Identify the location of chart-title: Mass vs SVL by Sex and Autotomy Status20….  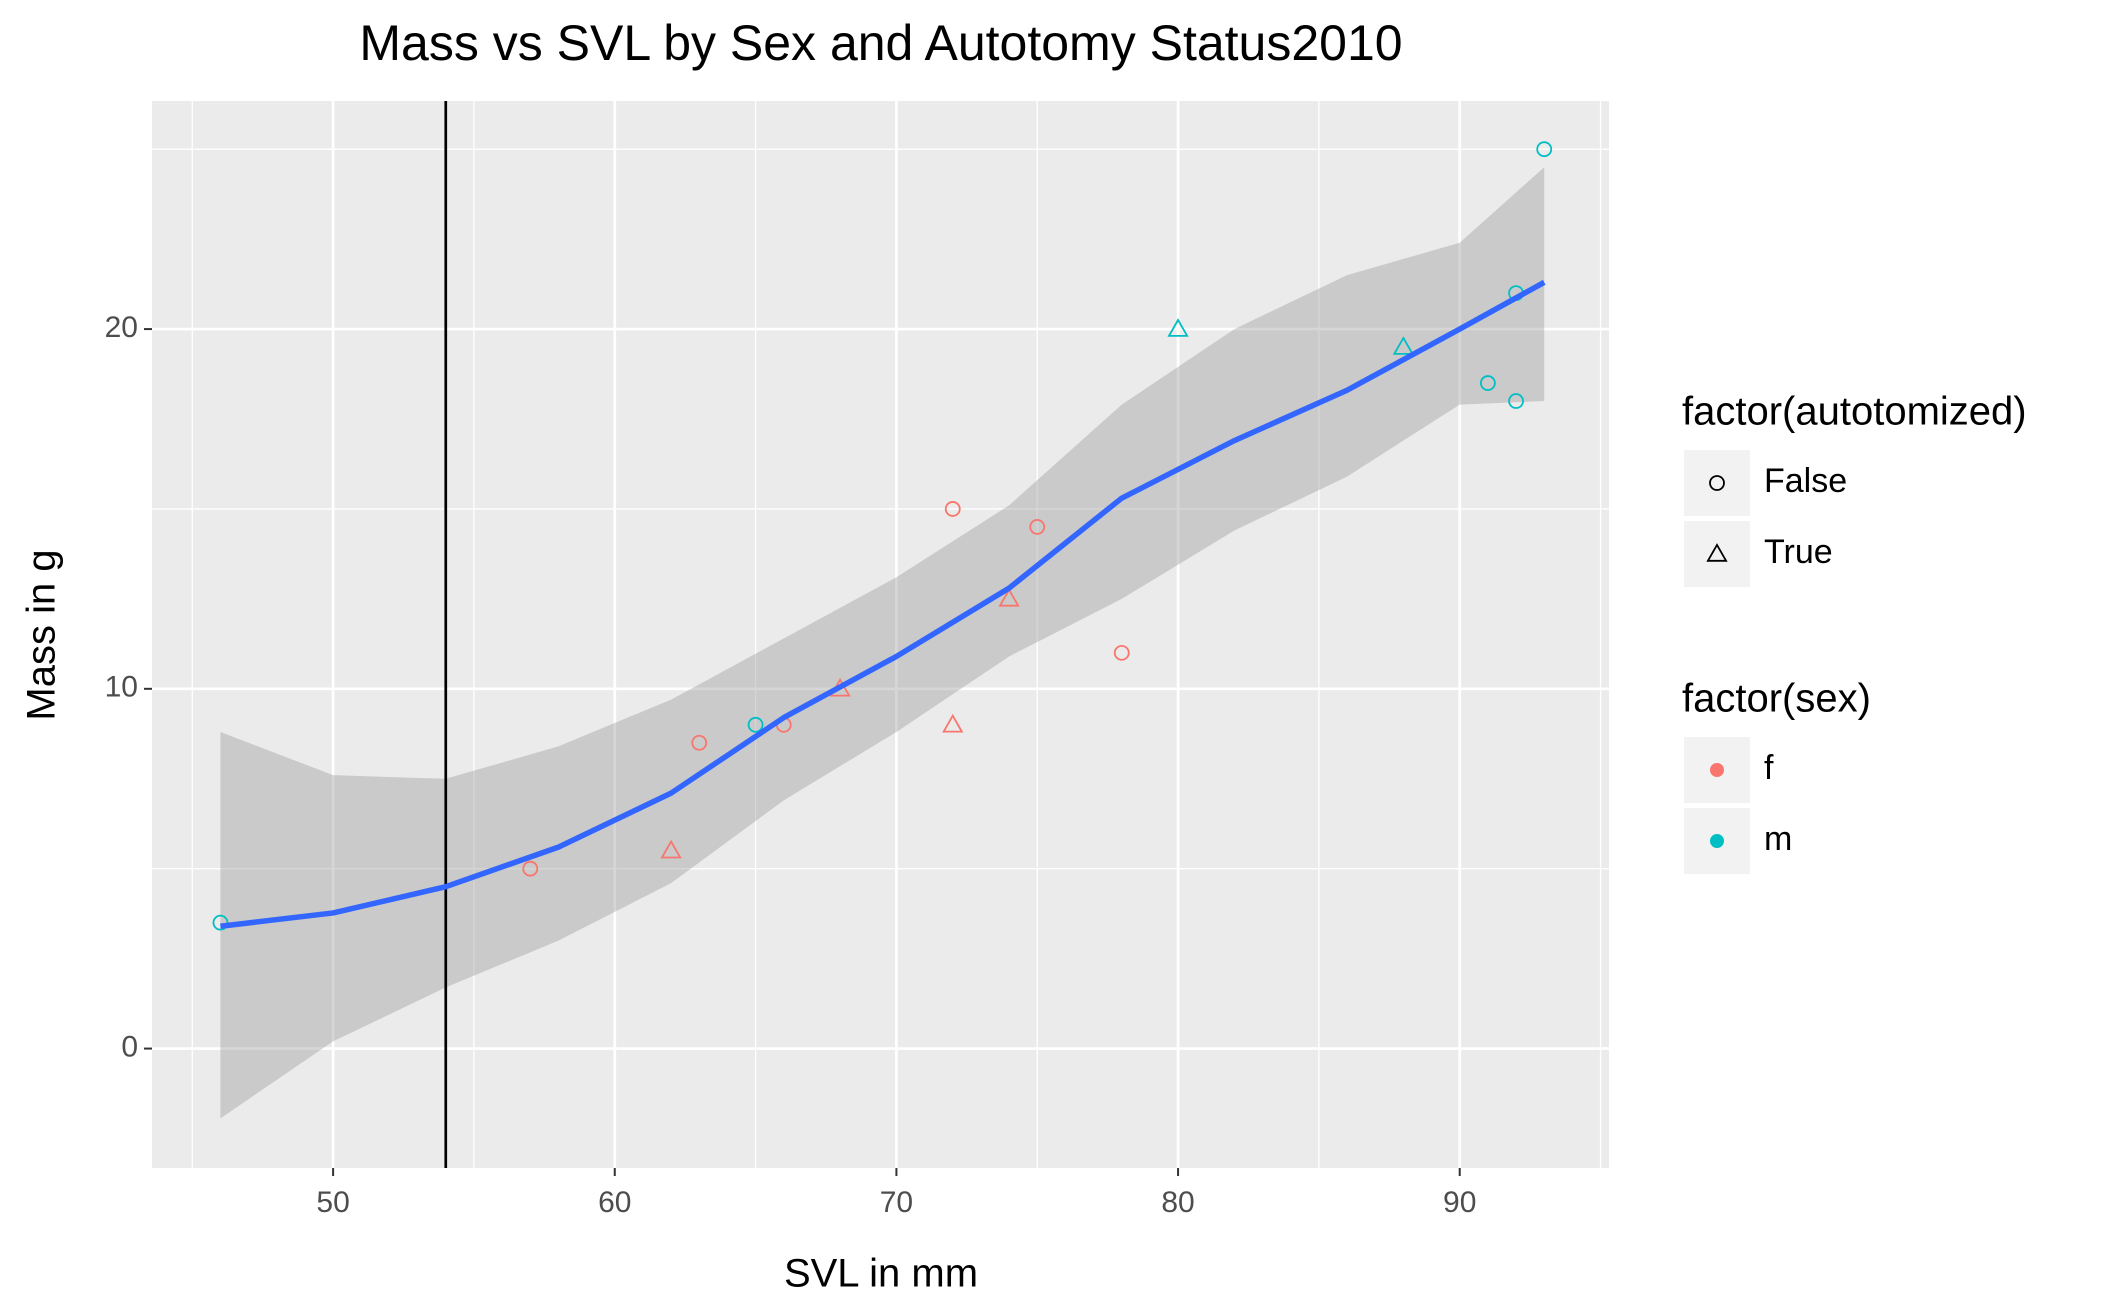
(880, 43).